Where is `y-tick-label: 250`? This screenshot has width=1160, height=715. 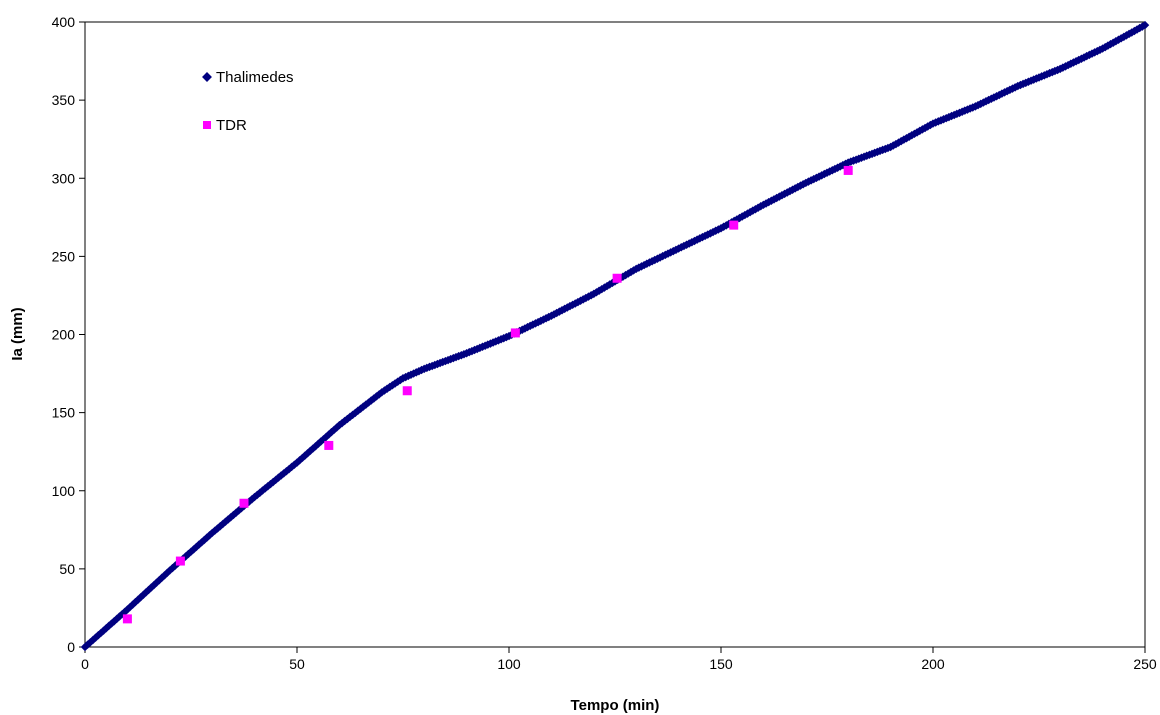 y-tick-label: 250 is located at coordinates (64, 256).